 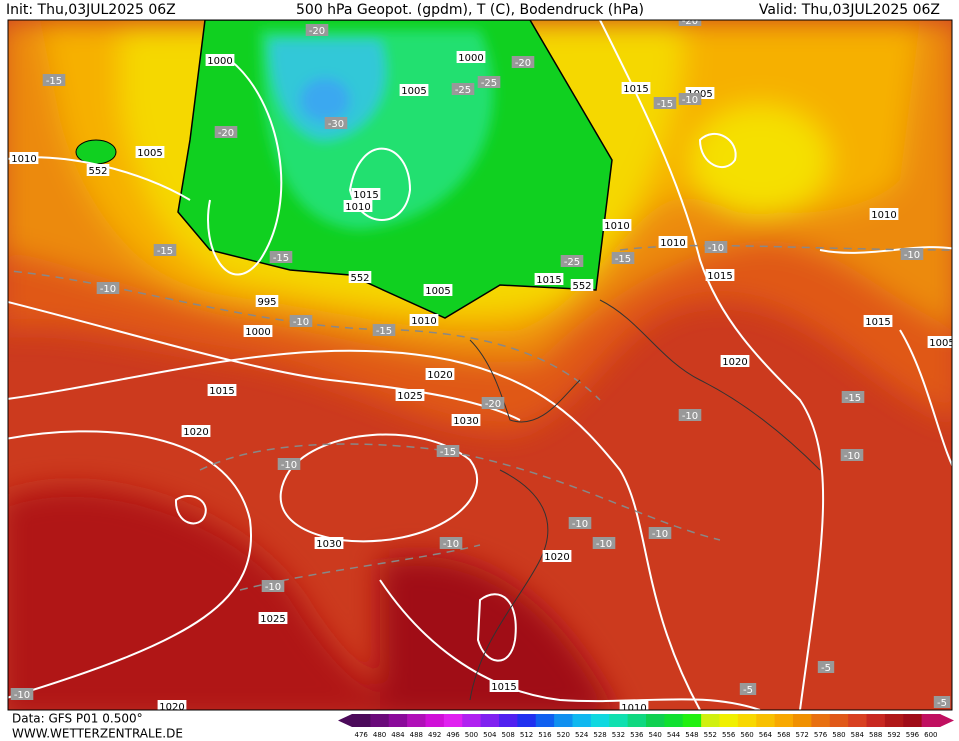 What do you see at coordinates (272, 619) in the screenshot?
I see `isobar-label: 1025` at bounding box center [272, 619].